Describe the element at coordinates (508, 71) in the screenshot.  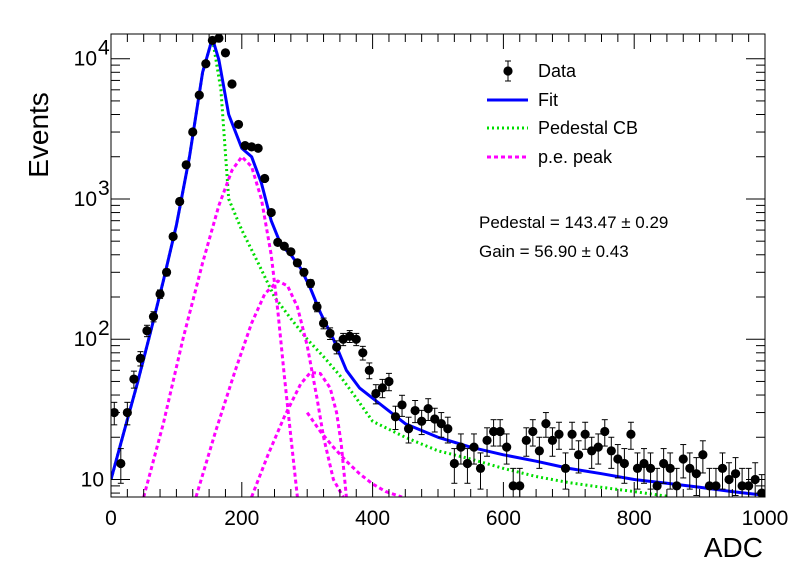
I see `legend-marker` at that location.